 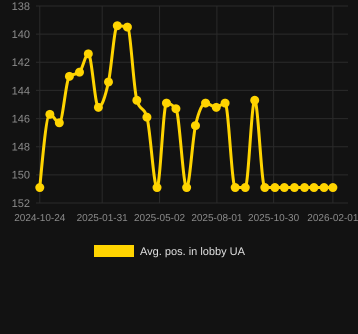 What do you see at coordinates (160, 218) in the screenshot?
I see `x-tick-label: 2025-05-02` at bounding box center [160, 218].